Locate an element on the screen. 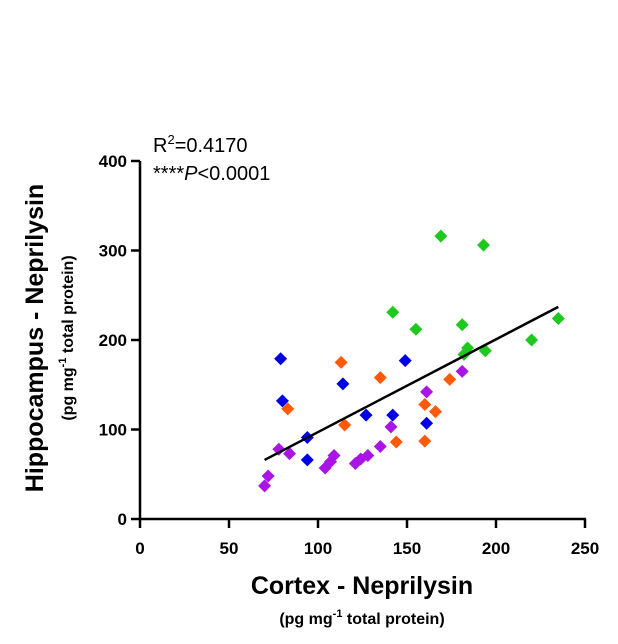 Image resolution: width=618 pixels, height=644 pixels. p-value-rest: <0.0001 is located at coordinates (233, 174).